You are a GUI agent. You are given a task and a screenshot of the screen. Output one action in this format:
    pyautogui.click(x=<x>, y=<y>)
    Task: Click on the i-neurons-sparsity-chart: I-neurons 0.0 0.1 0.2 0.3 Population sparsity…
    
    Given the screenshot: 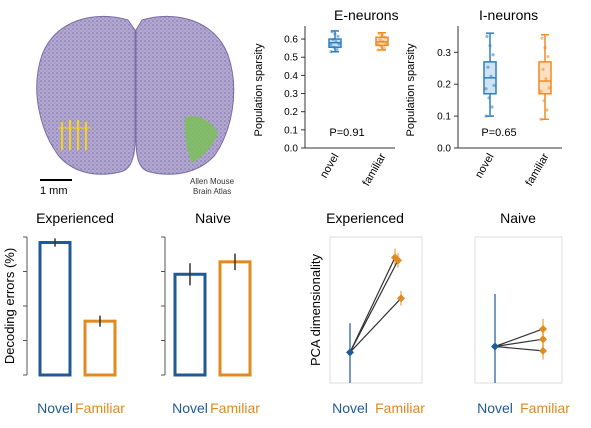 What is the action you would take?
    pyautogui.click(x=483, y=97)
    